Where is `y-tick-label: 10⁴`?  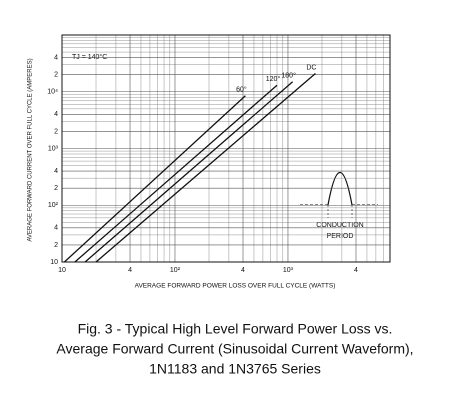
y-tick-label: 10⁴ is located at coordinates (52, 92).